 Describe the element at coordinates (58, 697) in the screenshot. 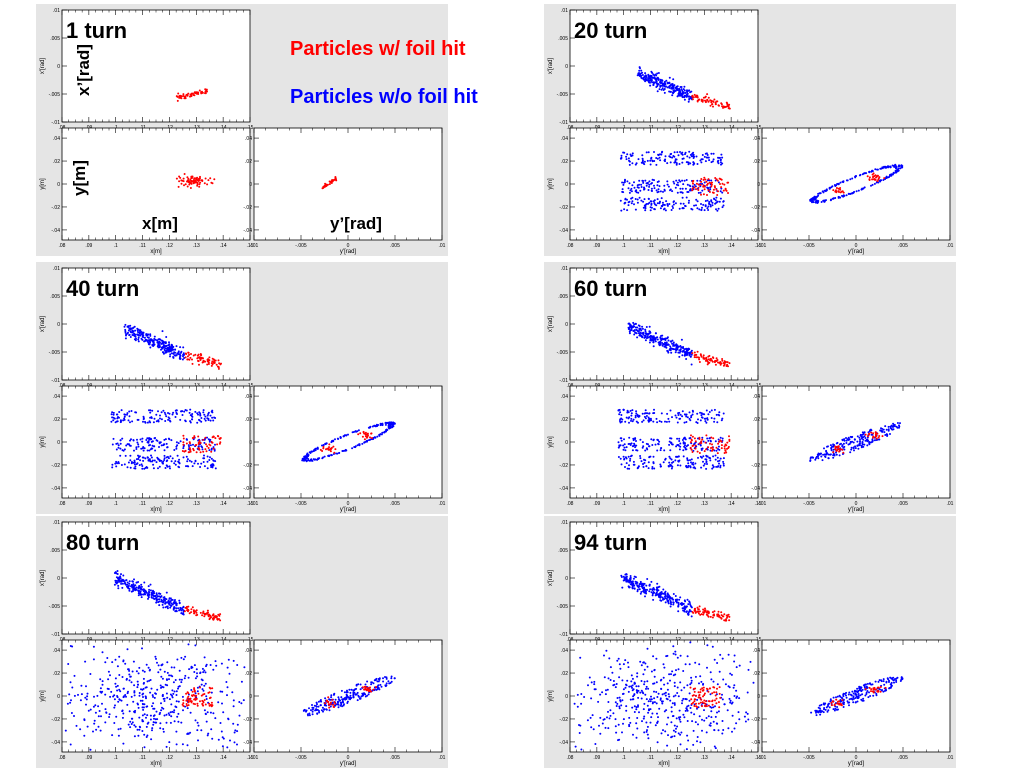

I see `y-tick-label: 0` at that location.